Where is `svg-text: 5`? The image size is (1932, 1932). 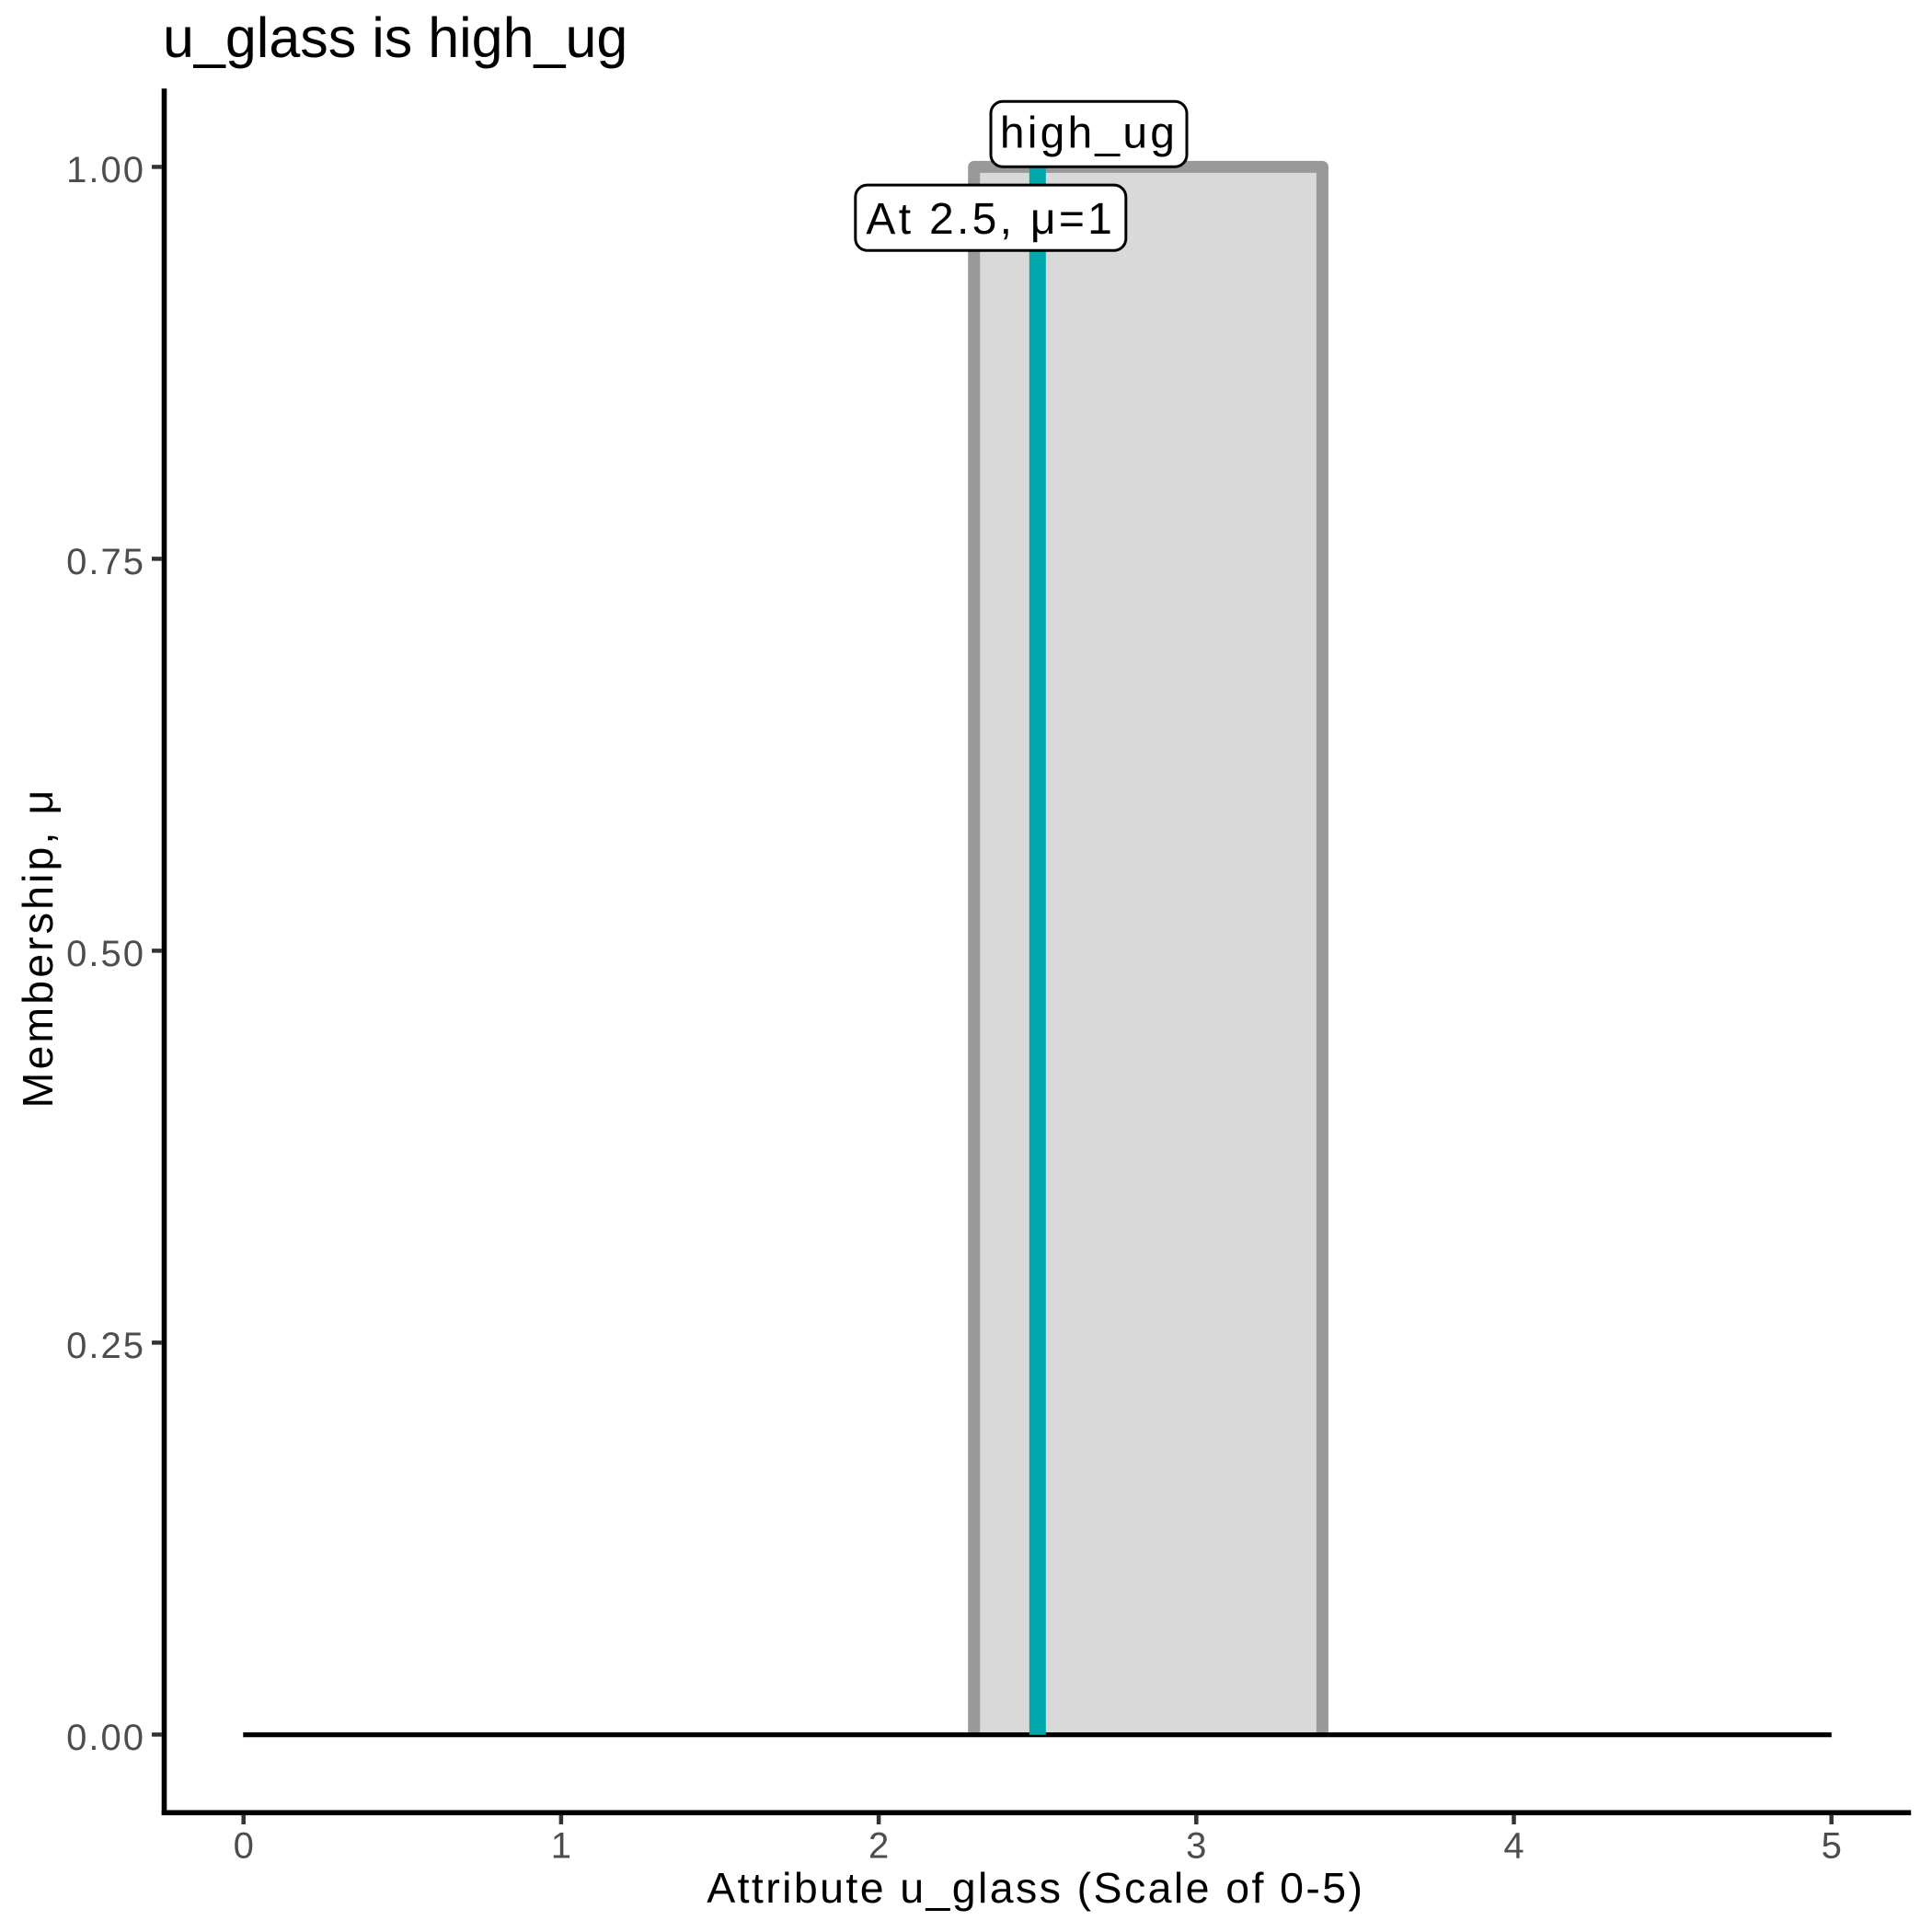 svg-text: 5 is located at coordinates (1832, 1846).